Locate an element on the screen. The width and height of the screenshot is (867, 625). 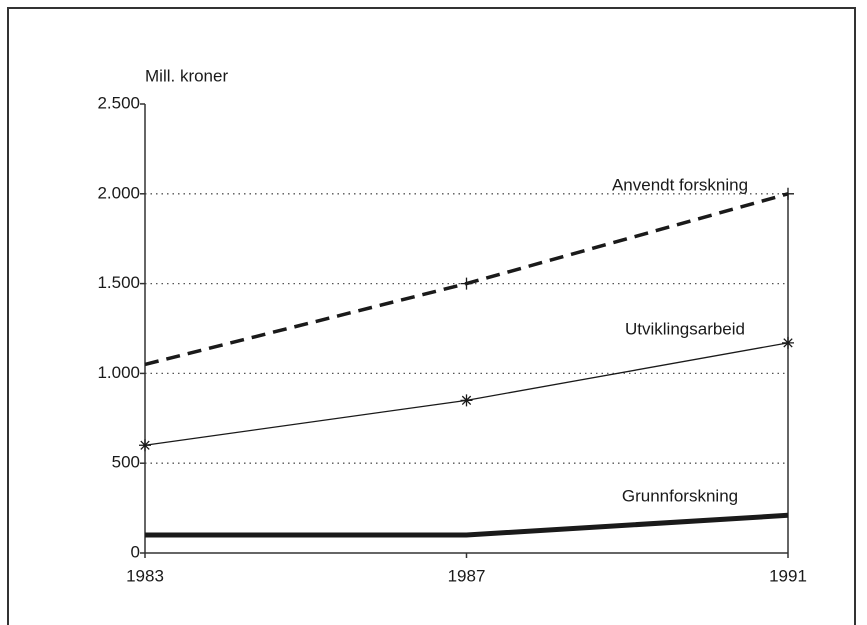
y-tick-label: 500 is located at coordinates (126, 462).